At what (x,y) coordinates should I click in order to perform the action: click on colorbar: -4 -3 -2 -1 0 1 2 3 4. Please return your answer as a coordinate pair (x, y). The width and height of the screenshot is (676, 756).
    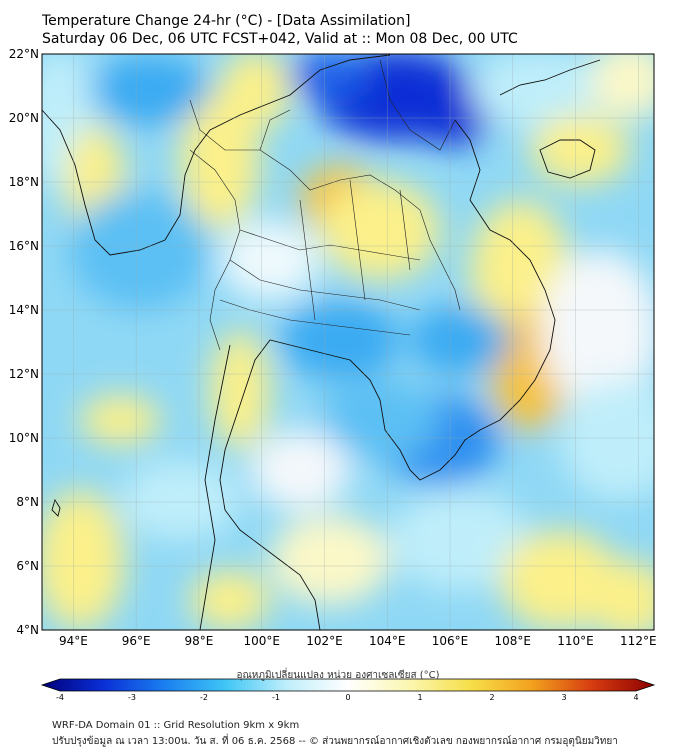
    Looking at the image, I should click on (348, 689).